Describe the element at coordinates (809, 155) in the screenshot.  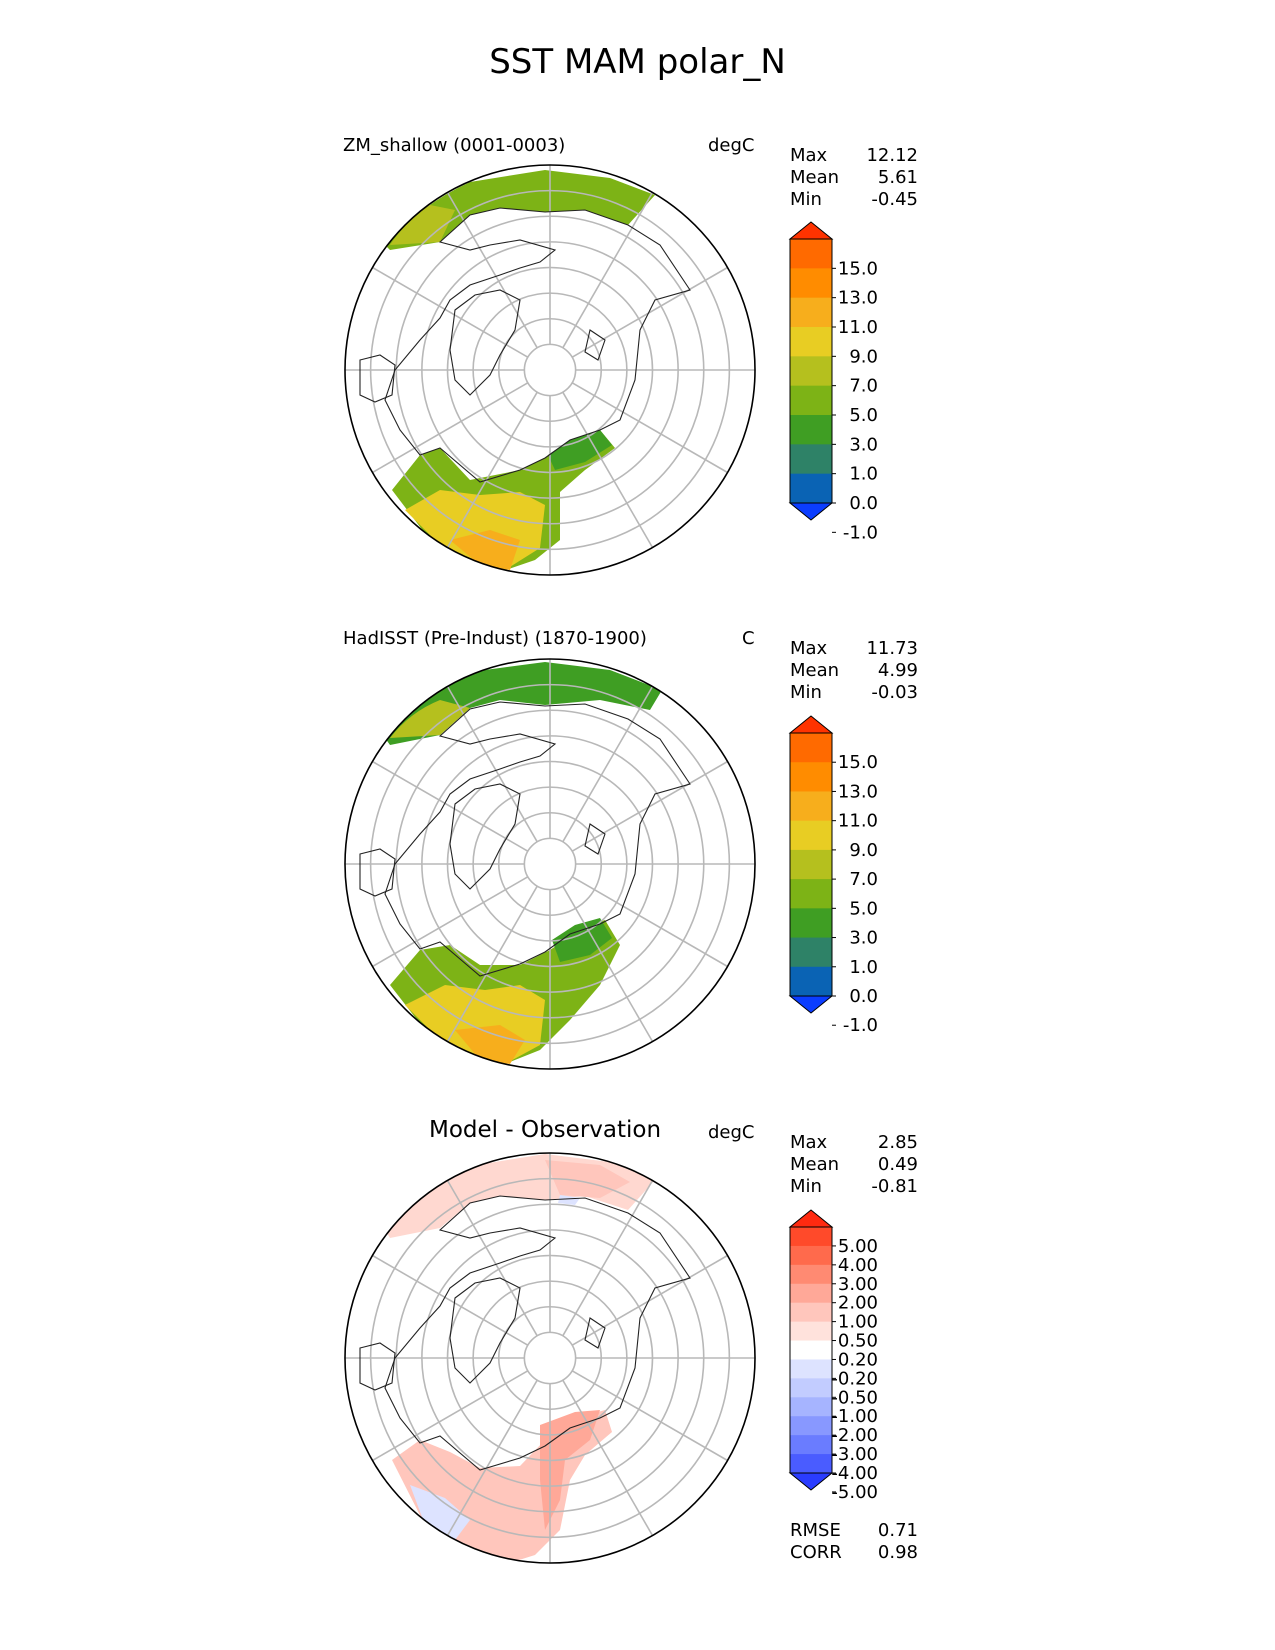
I see `panel1-max-label: Max` at that location.